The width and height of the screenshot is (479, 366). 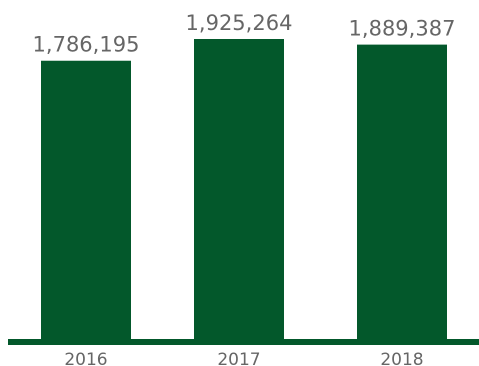 I want to click on value-label-2018: 1,889,387, so click(x=402, y=29).